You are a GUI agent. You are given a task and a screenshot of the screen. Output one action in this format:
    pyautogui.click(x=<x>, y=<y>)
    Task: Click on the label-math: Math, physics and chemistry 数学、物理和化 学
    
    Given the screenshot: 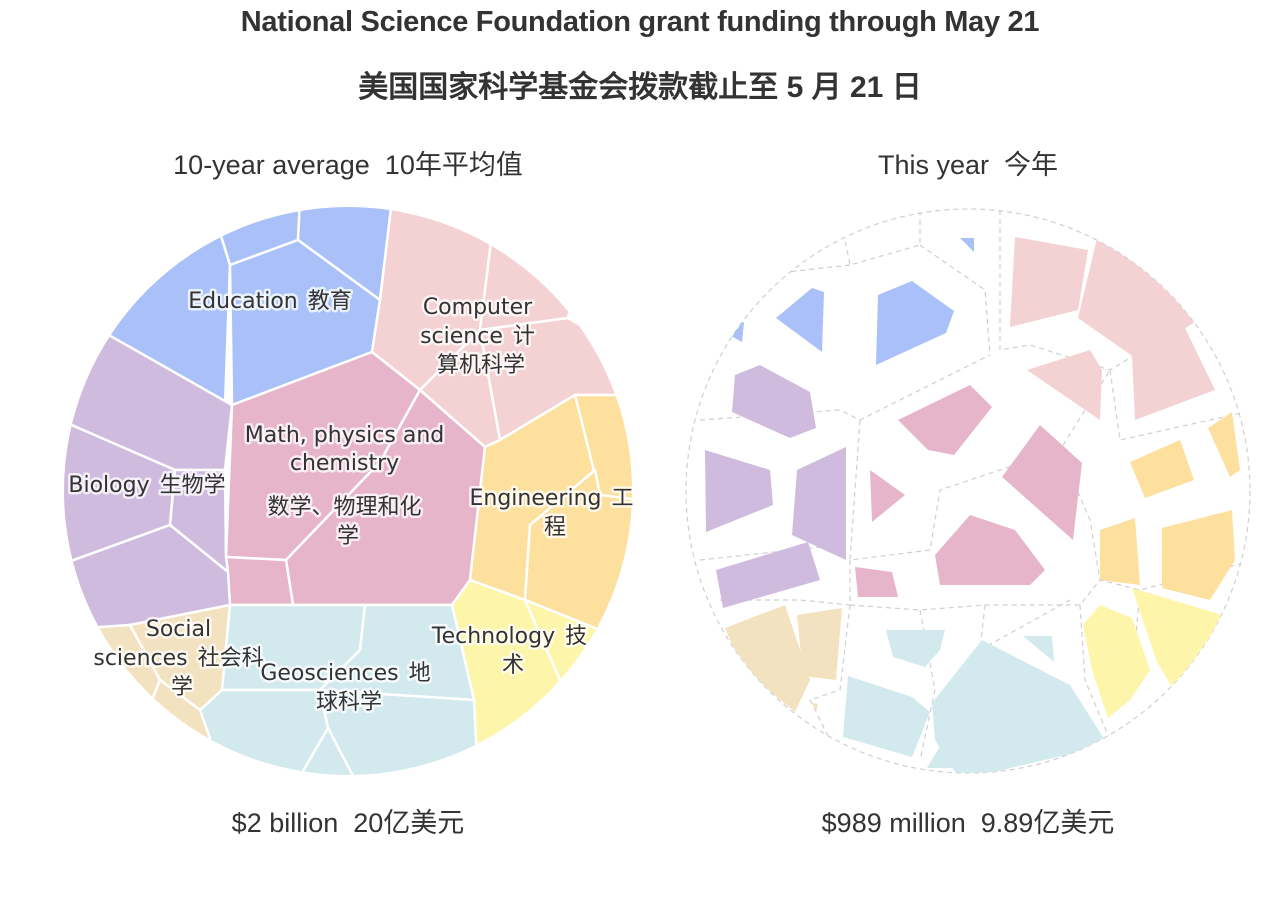 What is the action you would take?
    pyautogui.click(x=348, y=486)
    